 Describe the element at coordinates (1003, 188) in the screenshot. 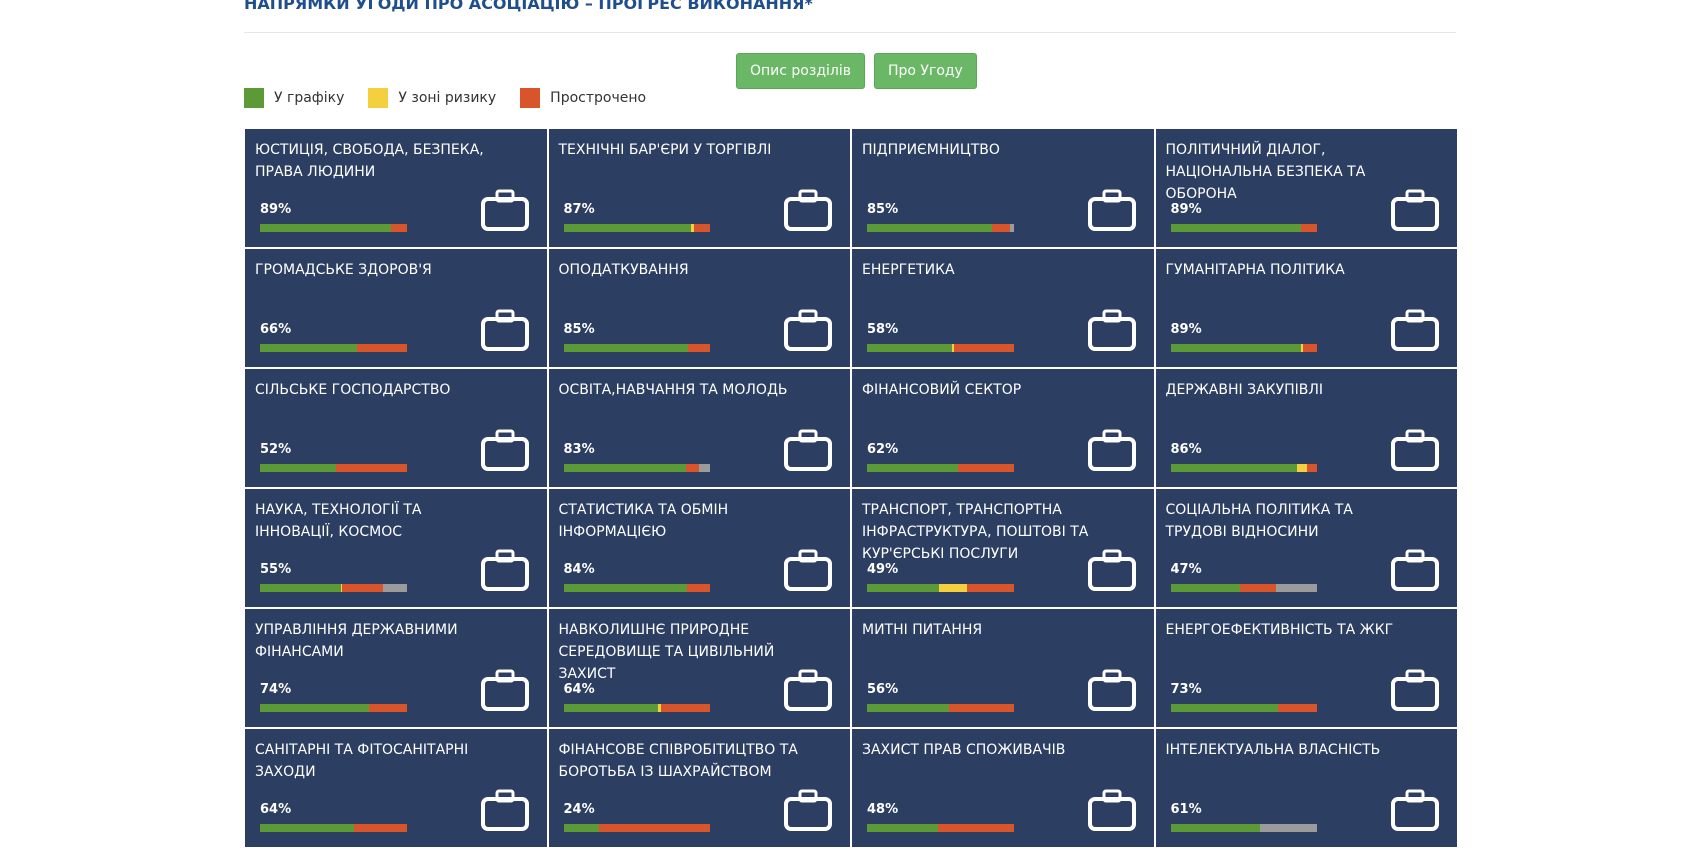

I see `tile: ПІДПРИЄМНИЦТВО 85%` at that location.